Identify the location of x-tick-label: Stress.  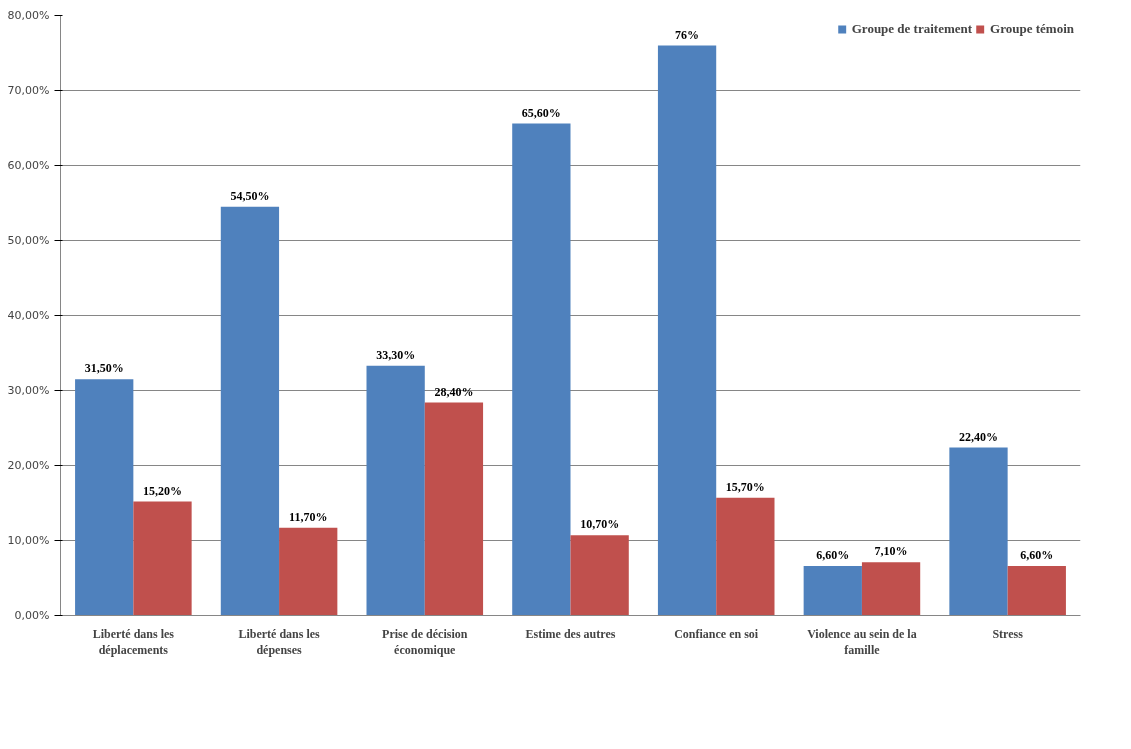
(1008, 633).